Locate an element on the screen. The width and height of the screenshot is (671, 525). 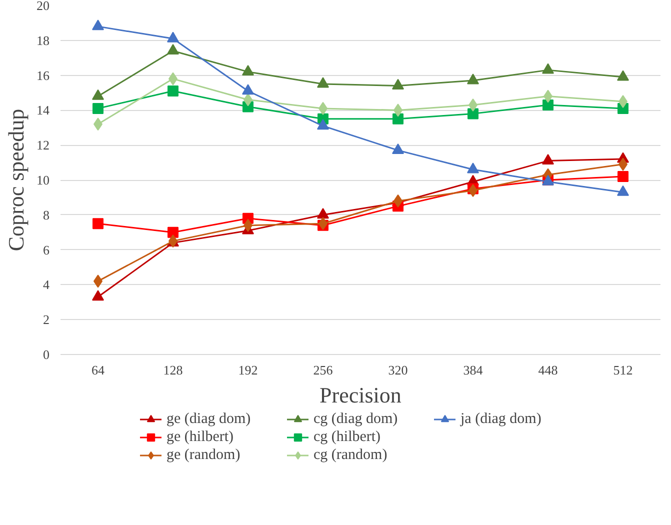
x-tick-label: 128 is located at coordinates (173, 370).